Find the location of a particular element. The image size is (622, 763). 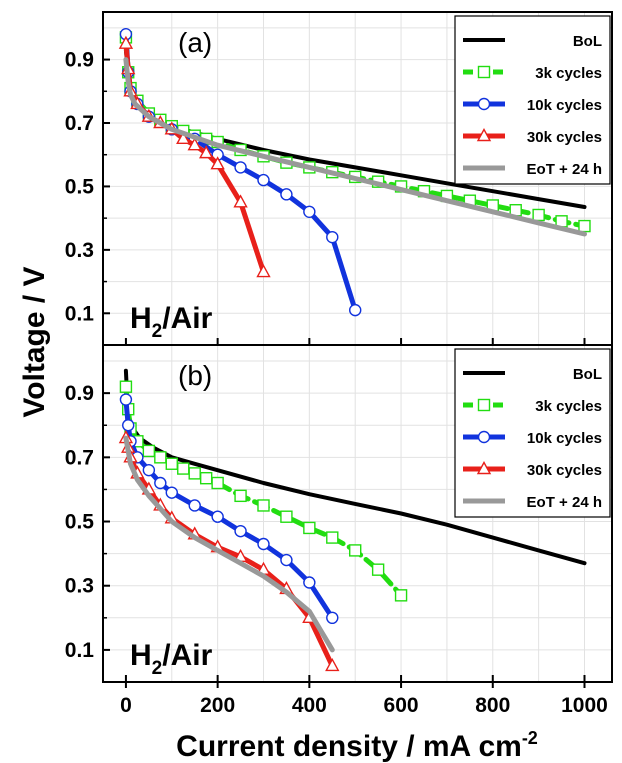

x-tick-label: 0 is located at coordinates (126, 705).